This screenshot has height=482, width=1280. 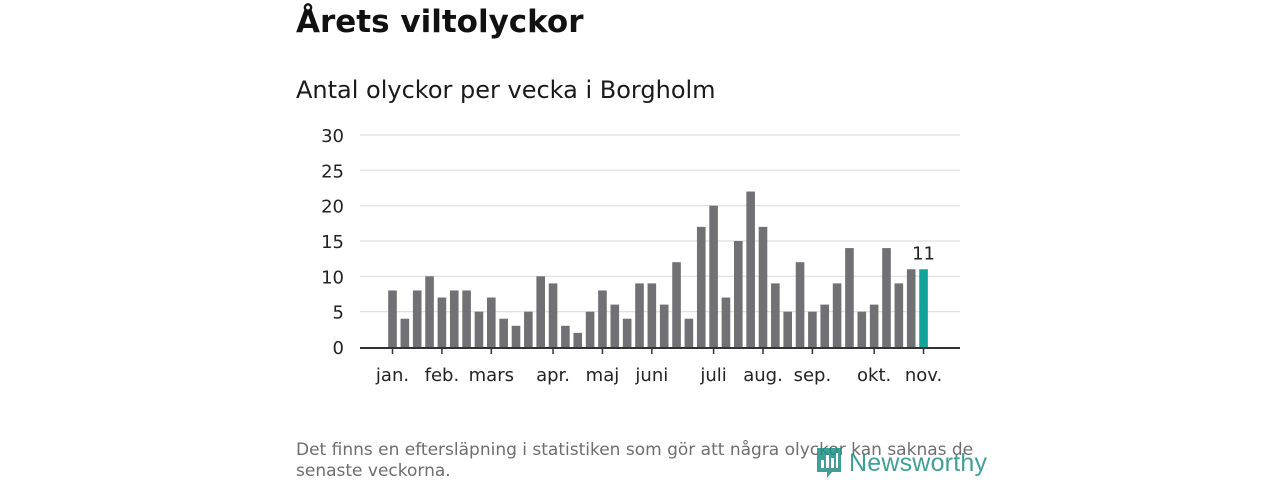 I want to click on x-tick-label: apr., so click(x=553, y=375).